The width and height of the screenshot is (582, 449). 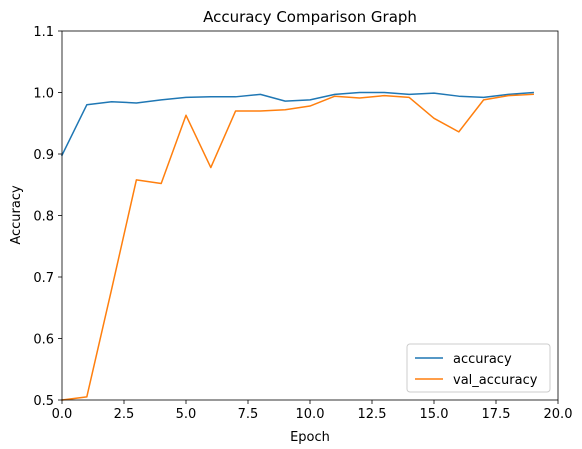 What do you see at coordinates (558, 414) in the screenshot?
I see `x-tick-label: 20.0` at bounding box center [558, 414].